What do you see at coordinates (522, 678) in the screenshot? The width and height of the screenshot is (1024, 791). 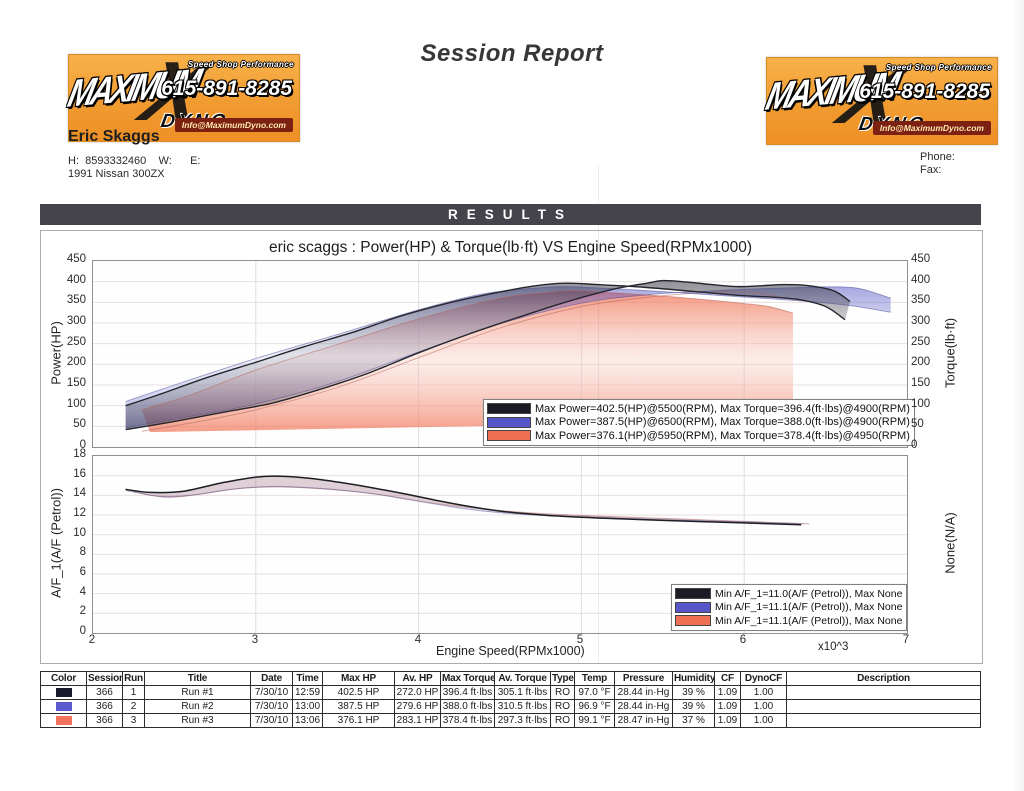 I see `column-header-av-torque: Av. Torque` at bounding box center [522, 678].